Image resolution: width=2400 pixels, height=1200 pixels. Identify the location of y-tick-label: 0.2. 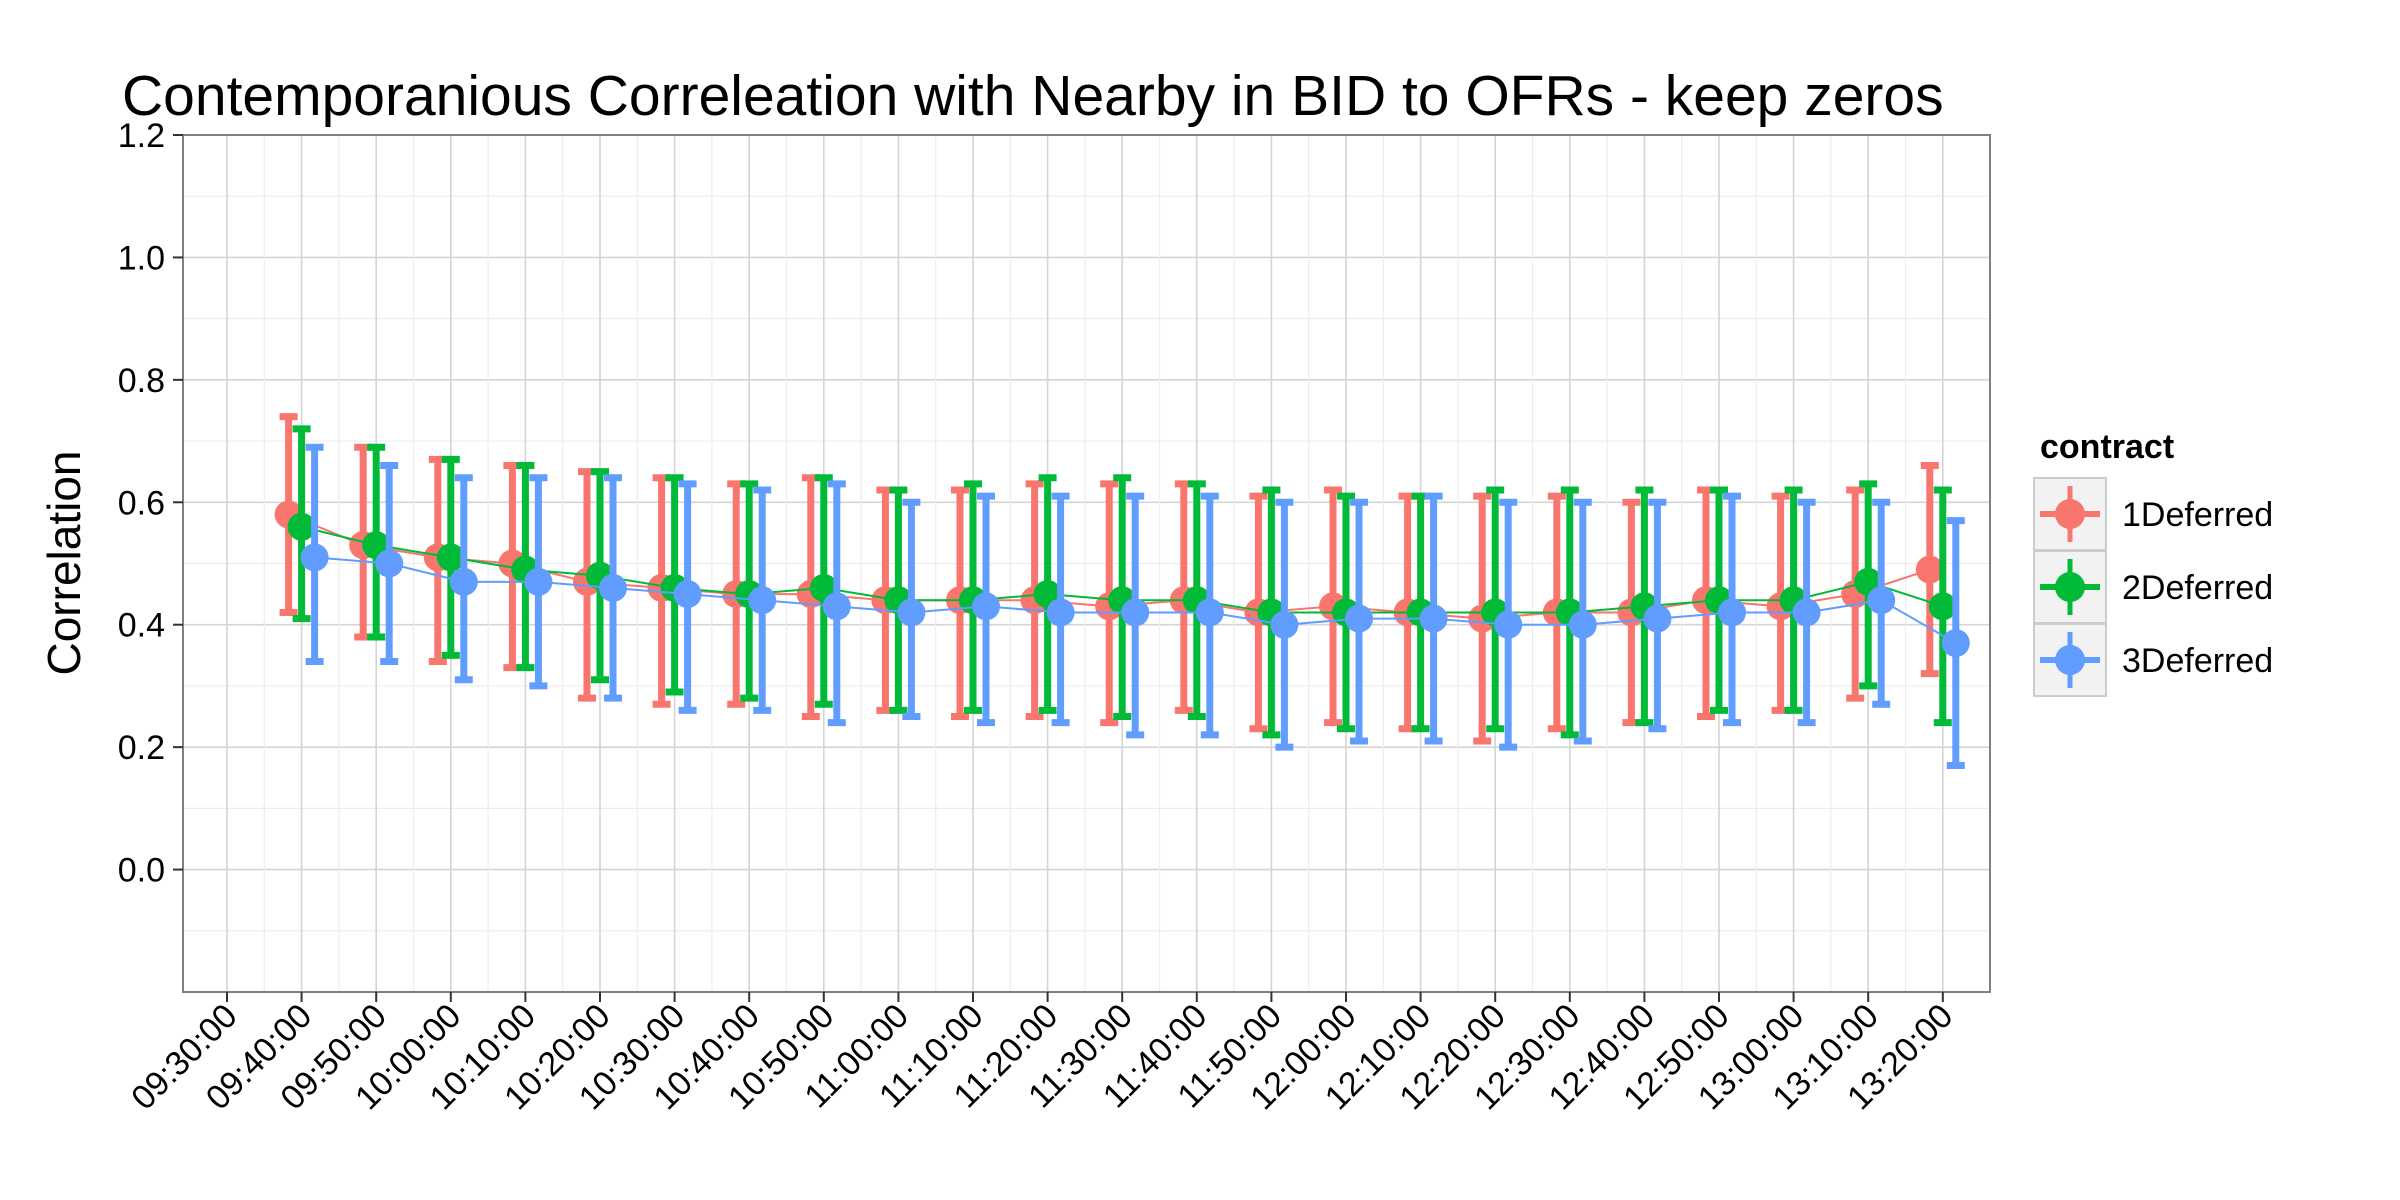
(141, 748).